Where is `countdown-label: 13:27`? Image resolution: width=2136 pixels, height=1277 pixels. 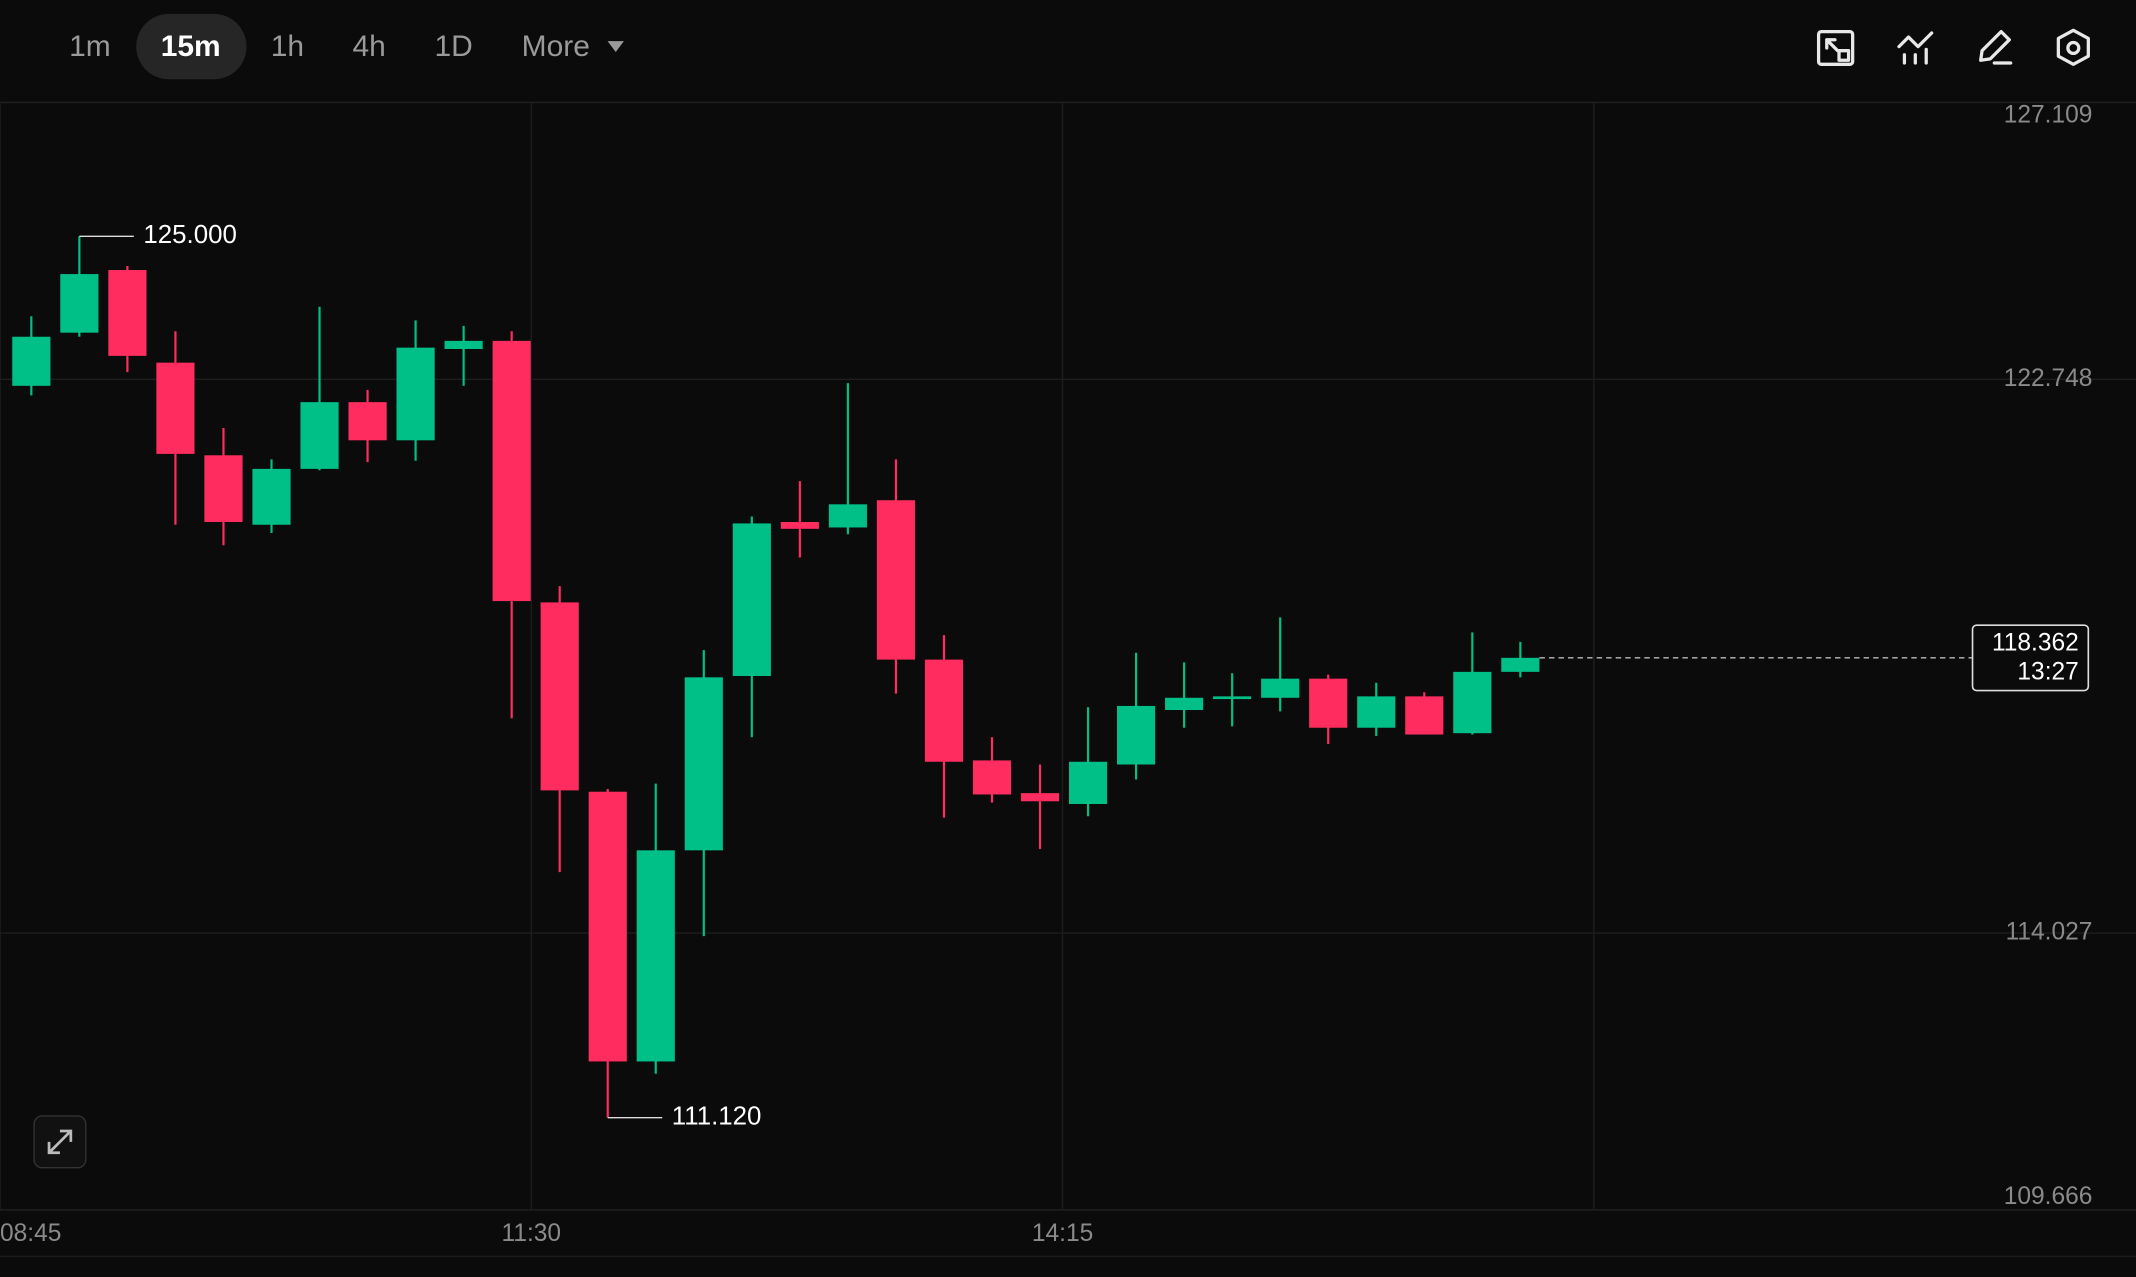 countdown-label: 13:27 is located at coordinates (2047, 671).